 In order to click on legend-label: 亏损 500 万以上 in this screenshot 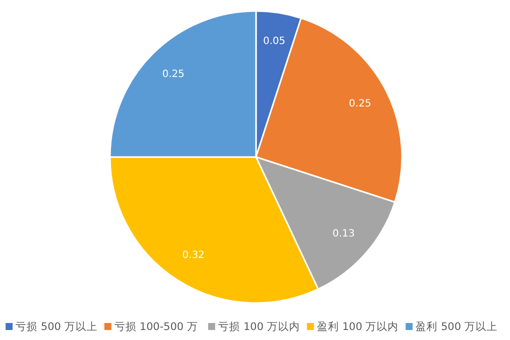, I will do `click(57, 326)`.